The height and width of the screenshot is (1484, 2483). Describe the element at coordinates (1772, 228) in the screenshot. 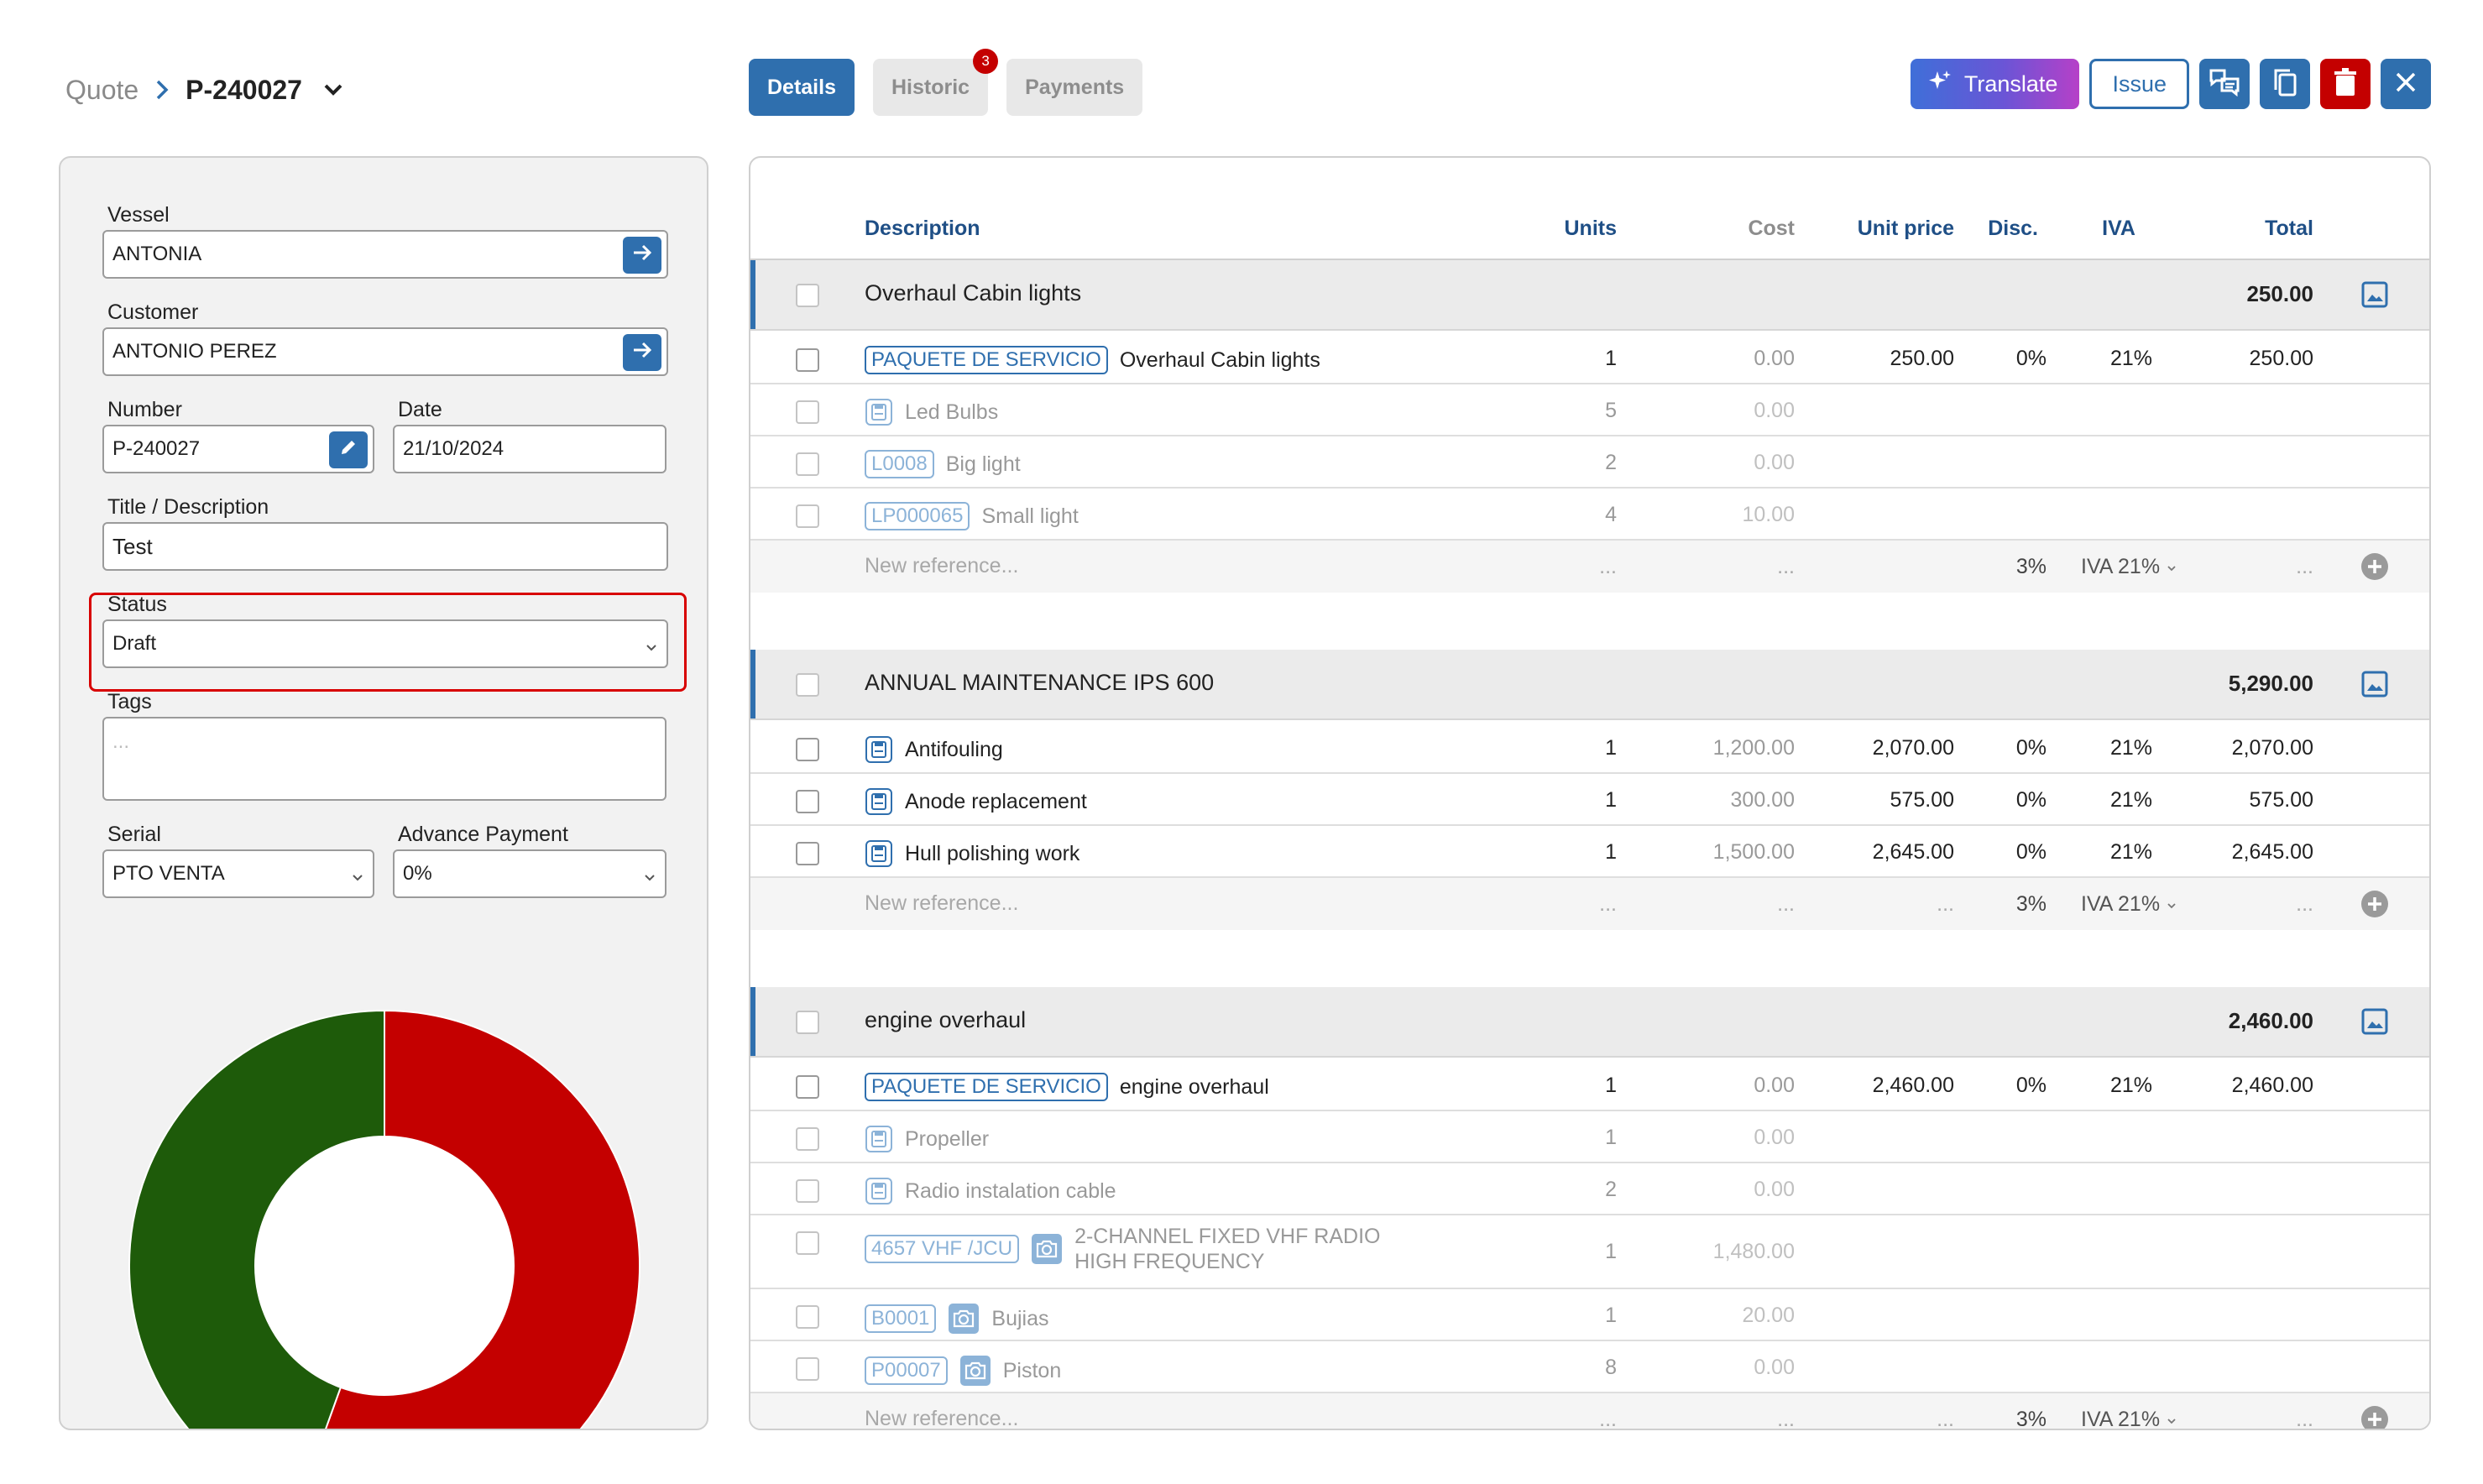

I see `header-cost: Cost` at that location.